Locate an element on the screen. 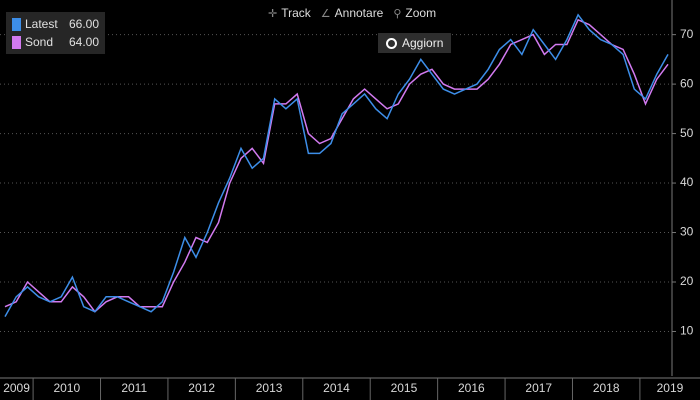 The height and width of the screenshot is (400, 700). x-tick-label: 2017 is located at coordinates (538, 388).